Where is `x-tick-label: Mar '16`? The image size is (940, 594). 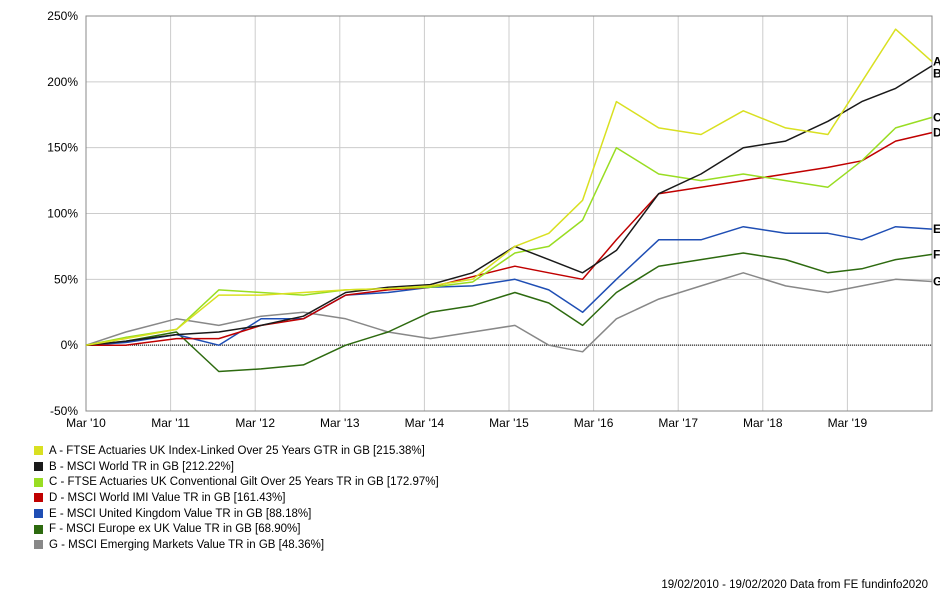 x-tick-label: Mar '16 is located at coordinates (594, 423).